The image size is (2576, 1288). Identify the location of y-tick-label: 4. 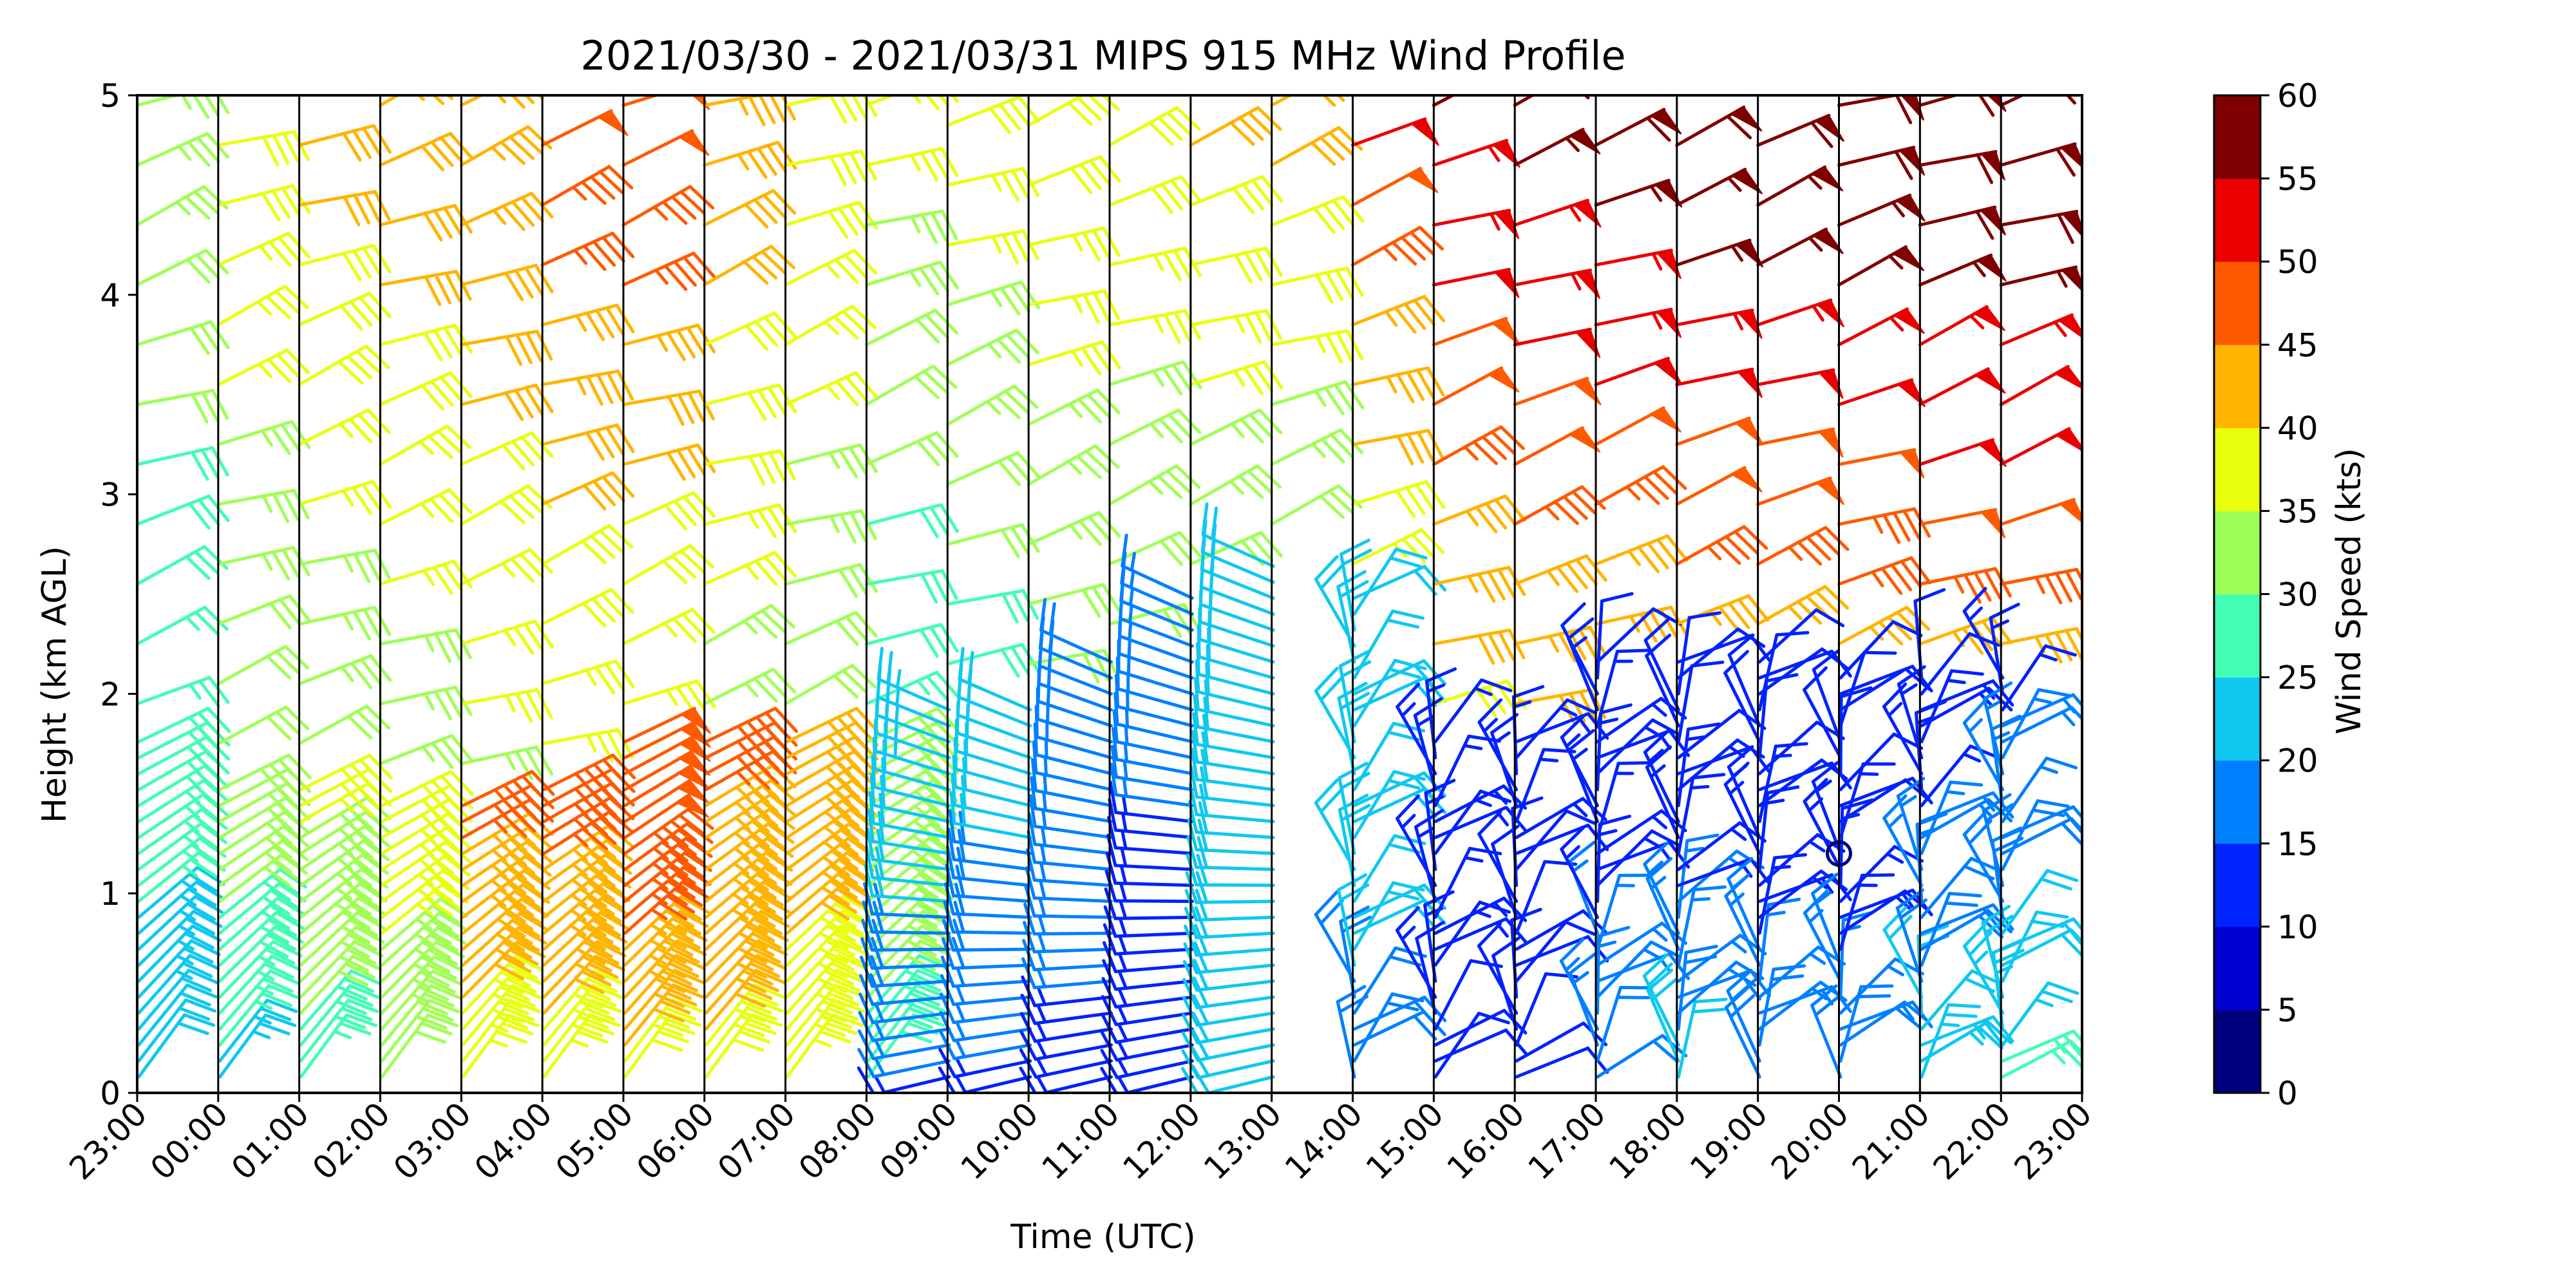
(110, 295).